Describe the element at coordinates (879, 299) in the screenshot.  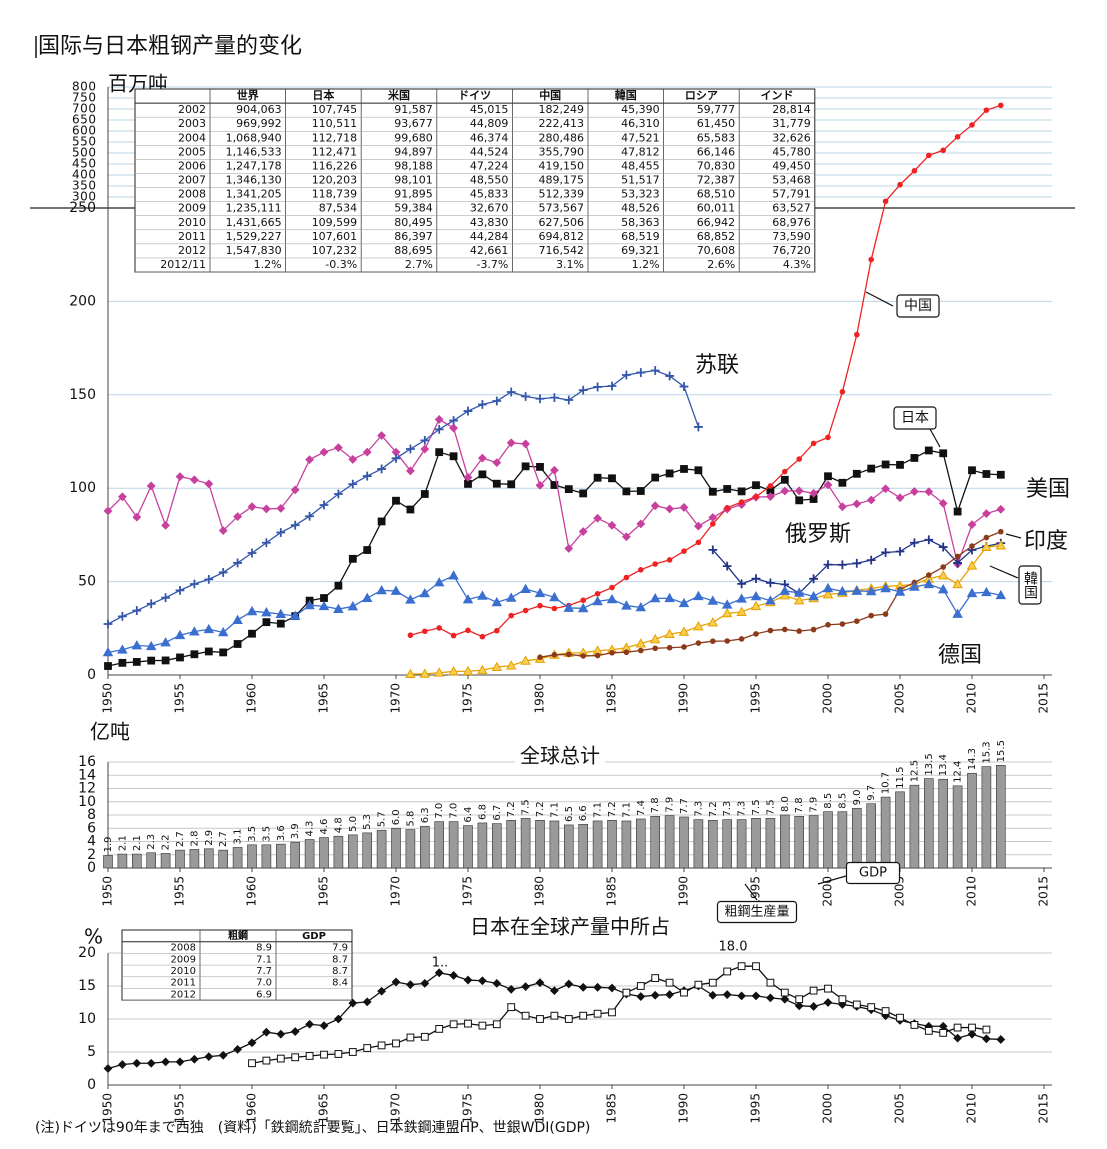
I see `callout-leader` at that location.